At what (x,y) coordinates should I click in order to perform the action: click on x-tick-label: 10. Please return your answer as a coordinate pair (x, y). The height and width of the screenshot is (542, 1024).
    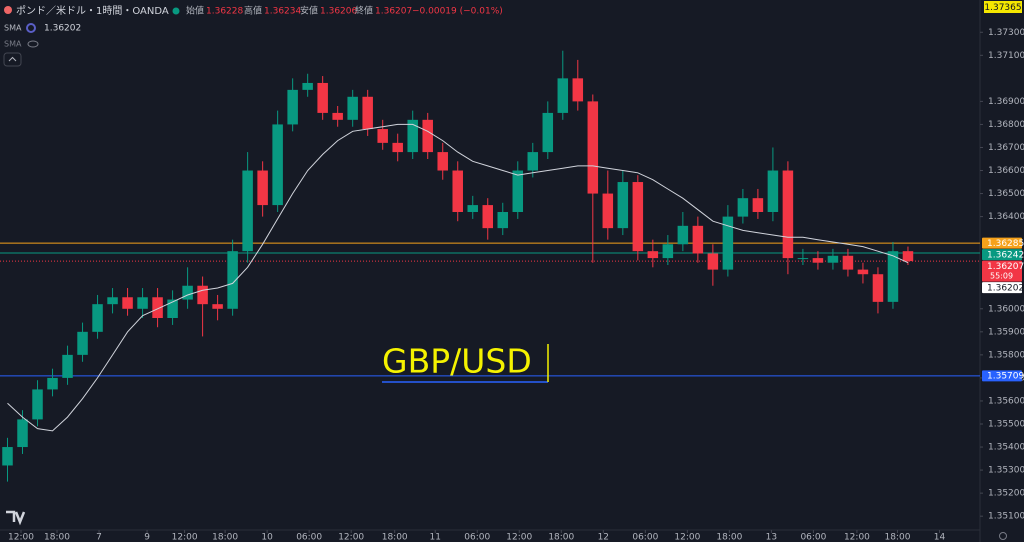
    Looking at the image, I should click on (267, 537).